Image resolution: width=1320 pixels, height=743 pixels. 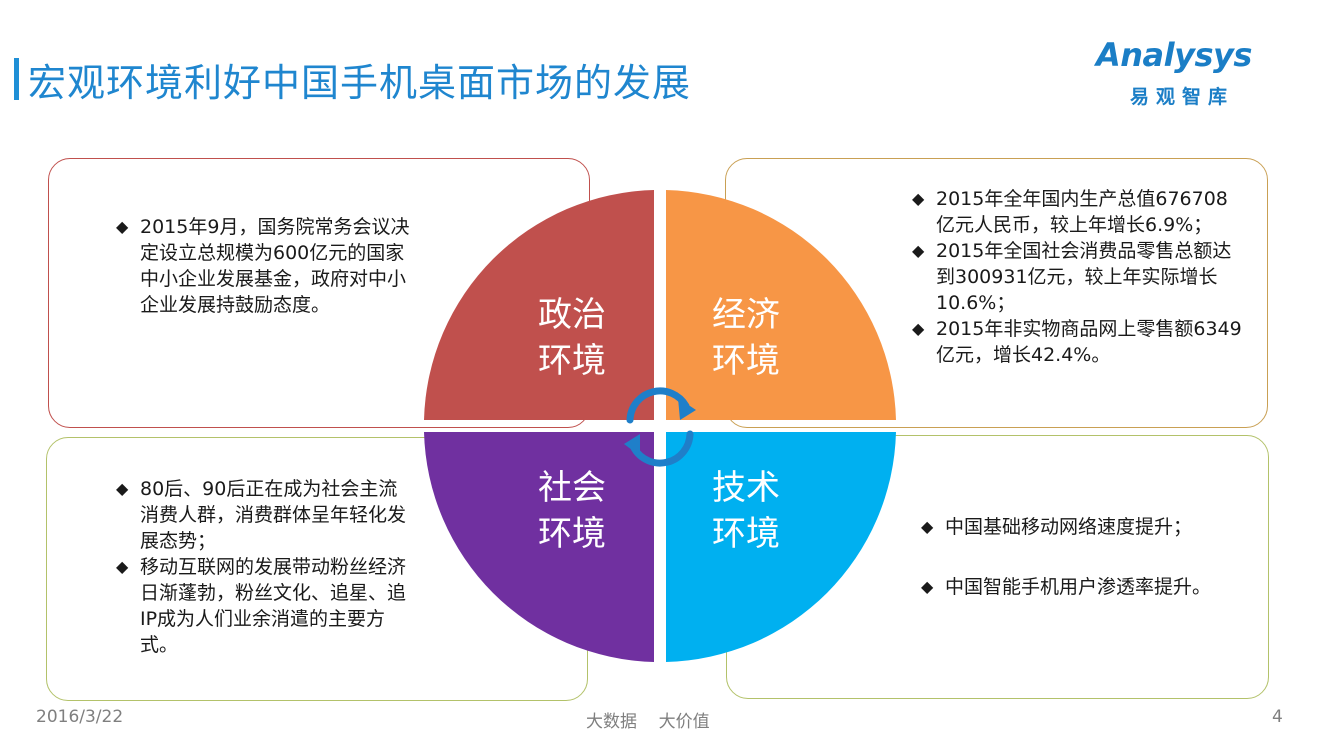 I want to click on bullet-item: 2015年非实物商品网上零售额6349亿元，增长42.4%。, so click(x=1077, y=342).